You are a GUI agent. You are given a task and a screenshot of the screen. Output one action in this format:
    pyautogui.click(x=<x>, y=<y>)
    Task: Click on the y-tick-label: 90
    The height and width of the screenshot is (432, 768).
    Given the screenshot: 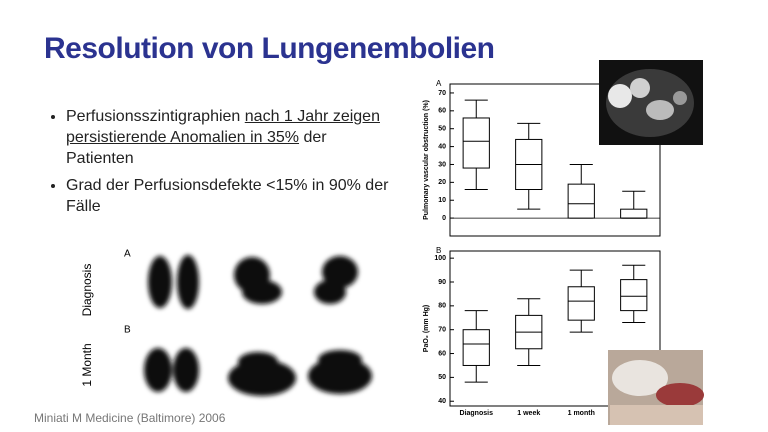 What is the action you would take?
    pyautogui.click(x=442, y=282)
    